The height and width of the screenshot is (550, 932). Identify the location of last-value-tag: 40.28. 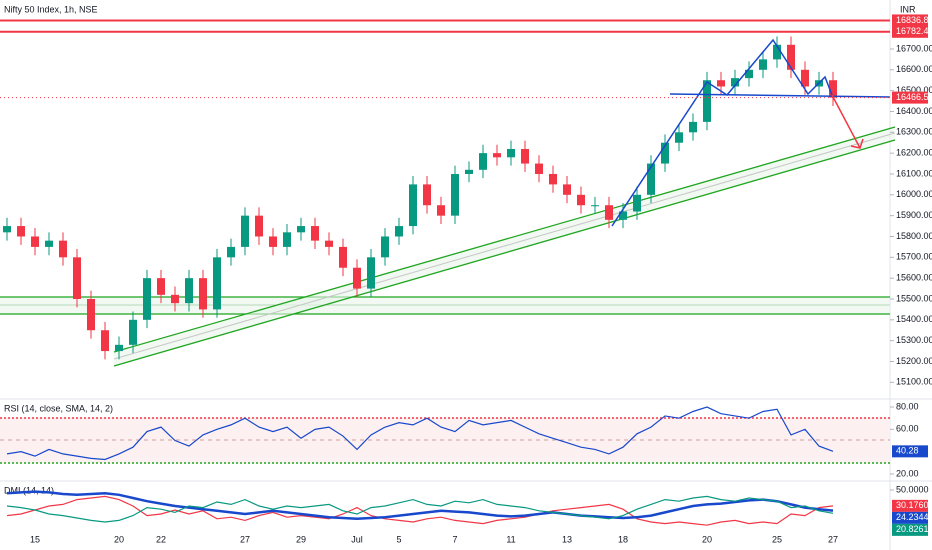
(907, 451).